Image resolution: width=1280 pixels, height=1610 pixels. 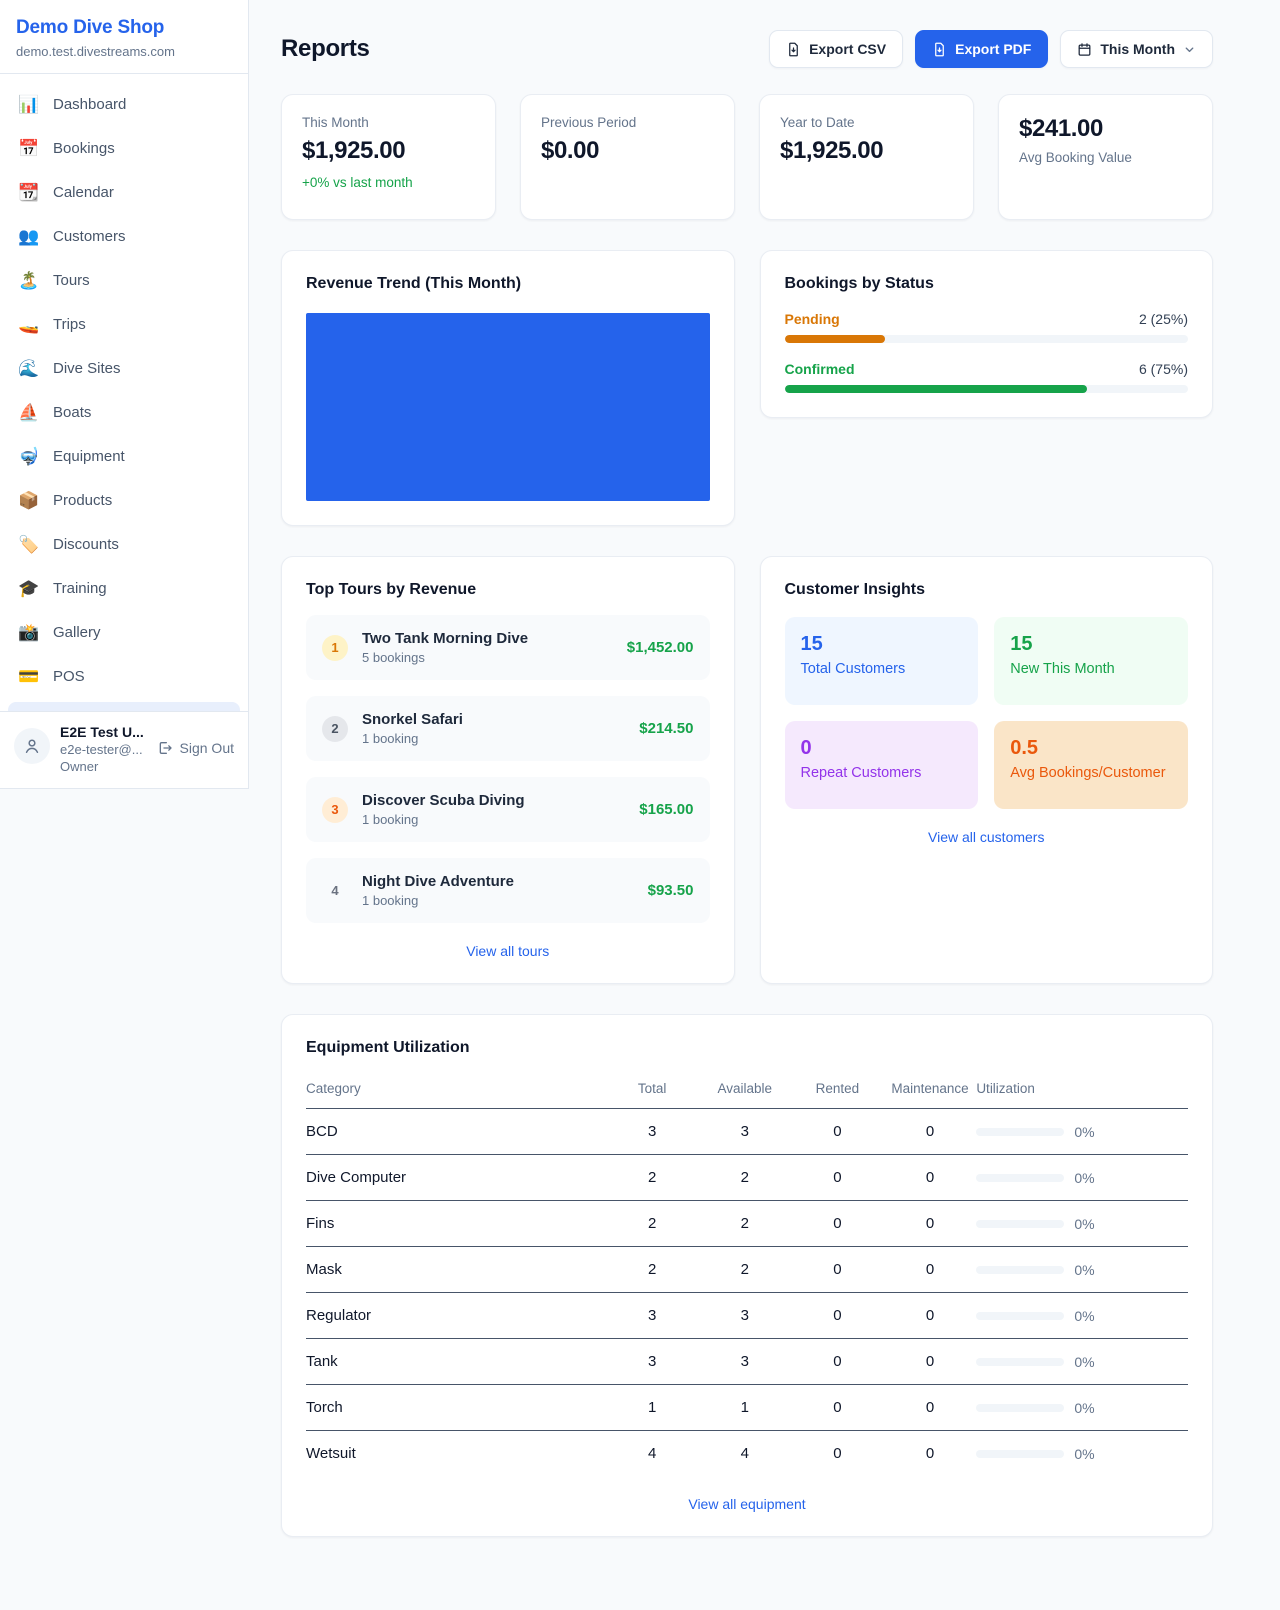 I want to click on stat-value: $0.00, so click(x=570, y=150).